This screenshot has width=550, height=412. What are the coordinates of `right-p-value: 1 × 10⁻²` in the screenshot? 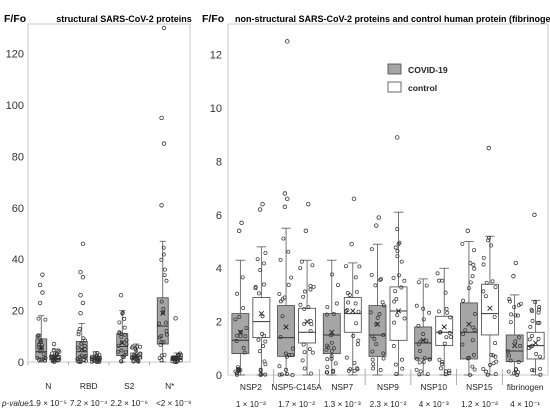 It's located at (251, 404).